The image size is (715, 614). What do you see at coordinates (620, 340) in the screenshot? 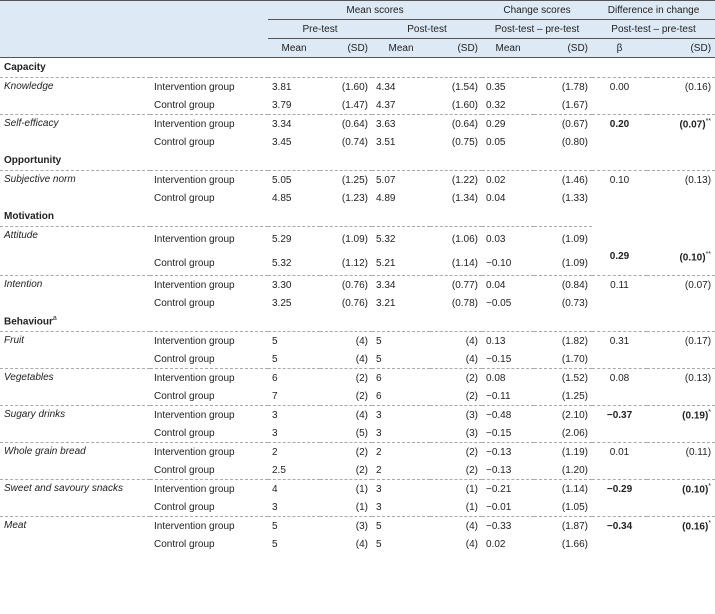
I see `beta-cell: 0.31` at bounding box center [620, 340].